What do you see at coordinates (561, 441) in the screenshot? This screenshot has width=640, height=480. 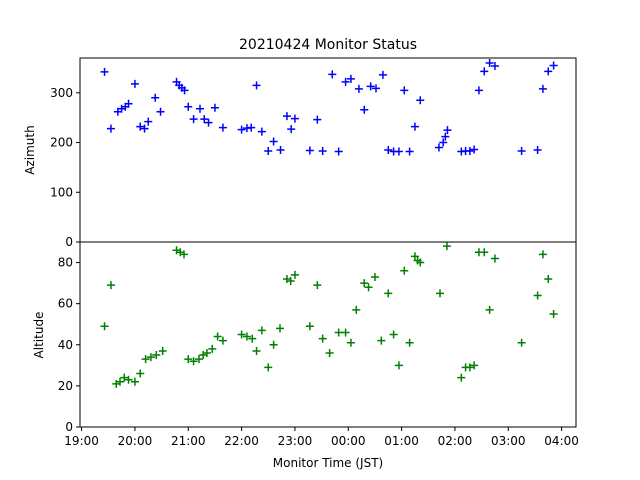 I see `x-tick-label: 04:00` at bounding box center [561, 441].